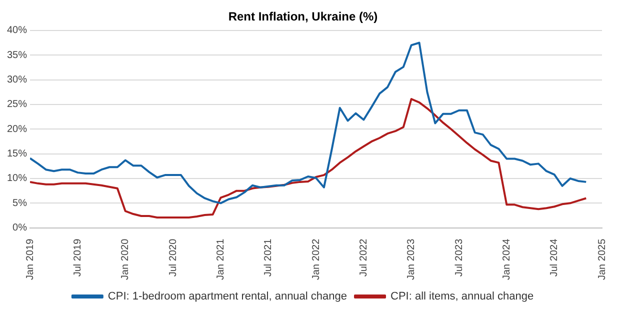  I want to click on x-tick-label: Jul 2021, so click(268, 257).